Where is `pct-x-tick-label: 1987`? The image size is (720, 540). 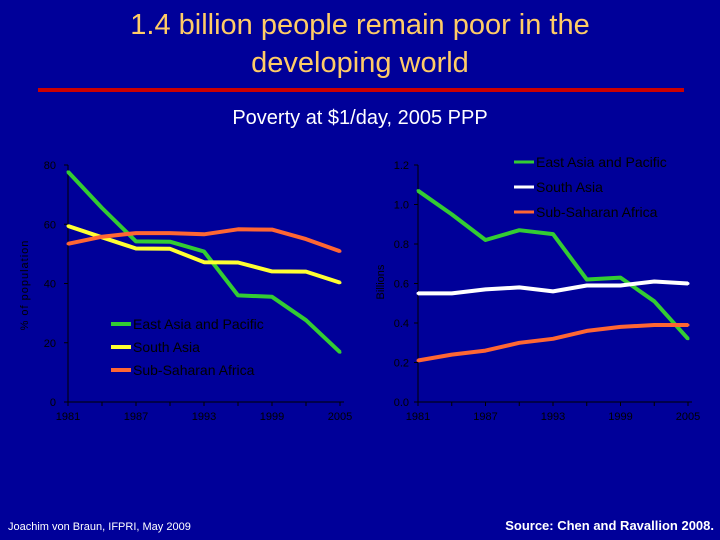
pct-x-tick-label: 1987 is located at coordinates (136, 417).